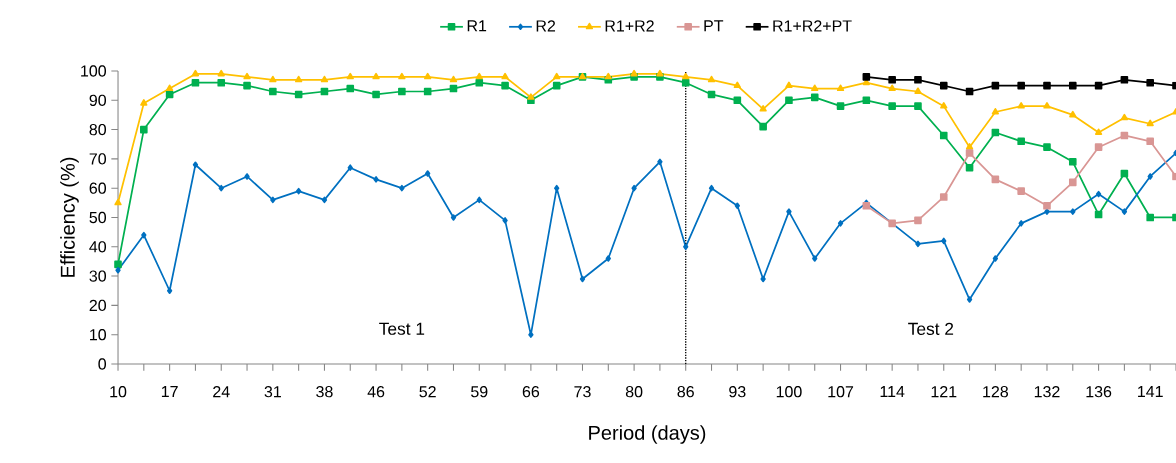  Describe the element at coordinates (376, 392) in the screenshot. I see `x-tick-label: 46` at that location.